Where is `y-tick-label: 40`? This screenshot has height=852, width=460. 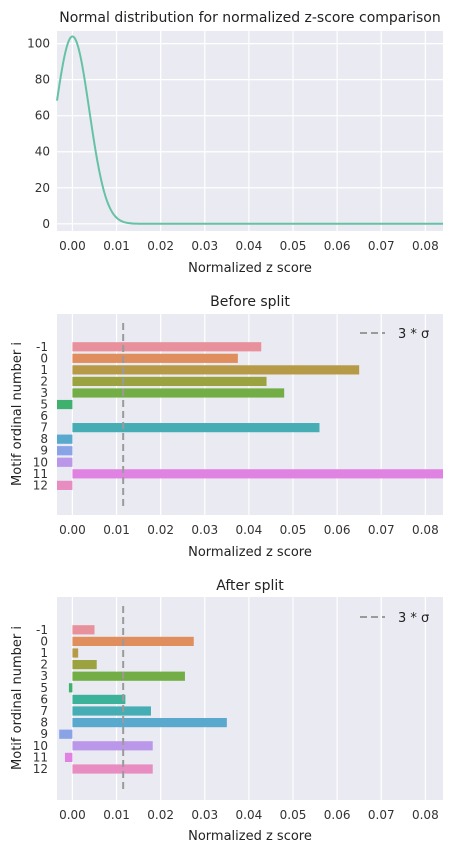 y-tick-label: 40 is located at coordinates (42, 152).